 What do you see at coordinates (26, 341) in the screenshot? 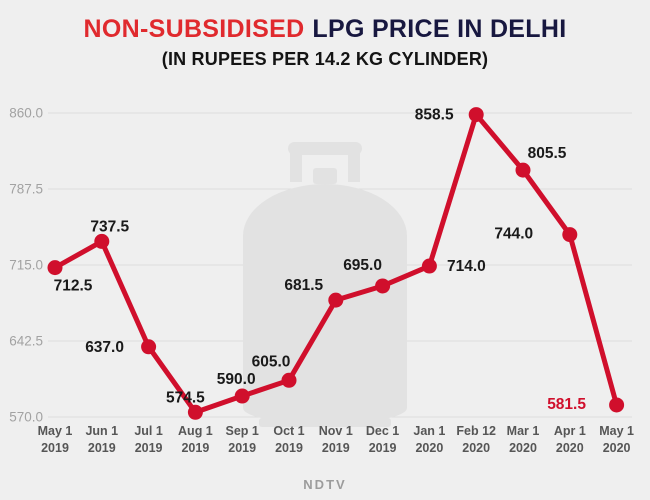
I see `y-tick-label: 642.5` at bounding box center [26, 341].